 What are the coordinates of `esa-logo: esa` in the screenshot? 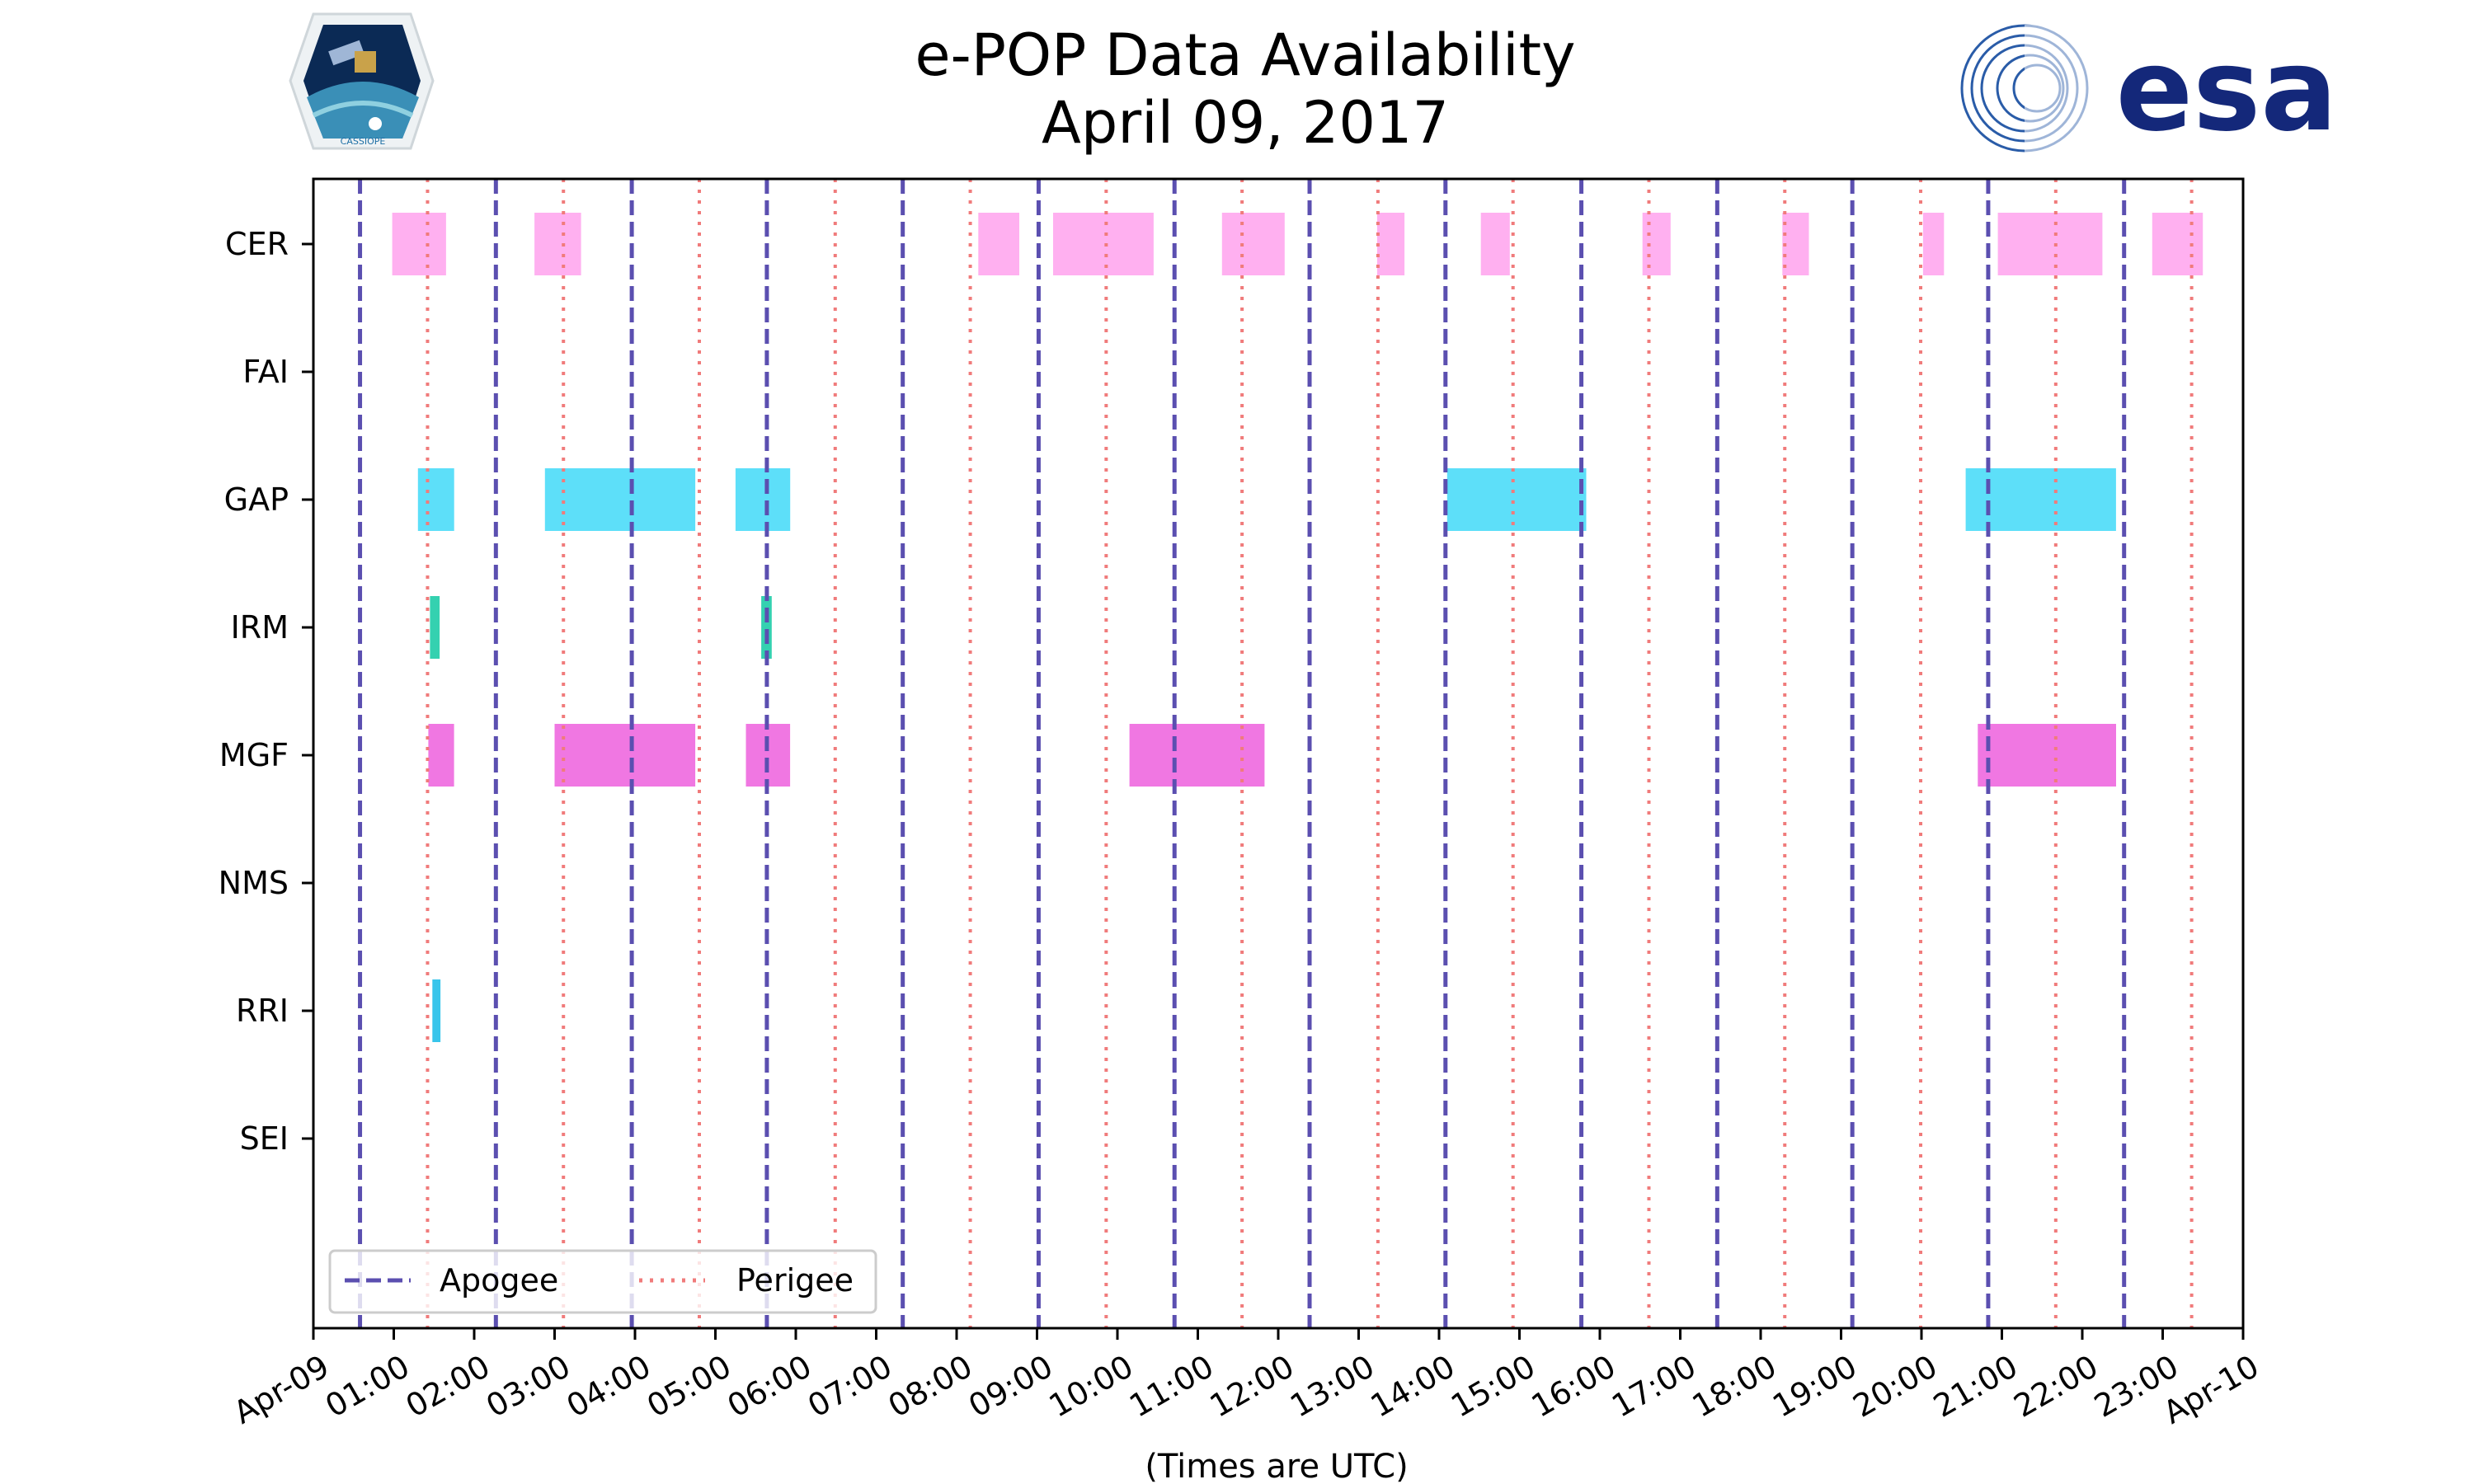 It's located at (2149, 90).